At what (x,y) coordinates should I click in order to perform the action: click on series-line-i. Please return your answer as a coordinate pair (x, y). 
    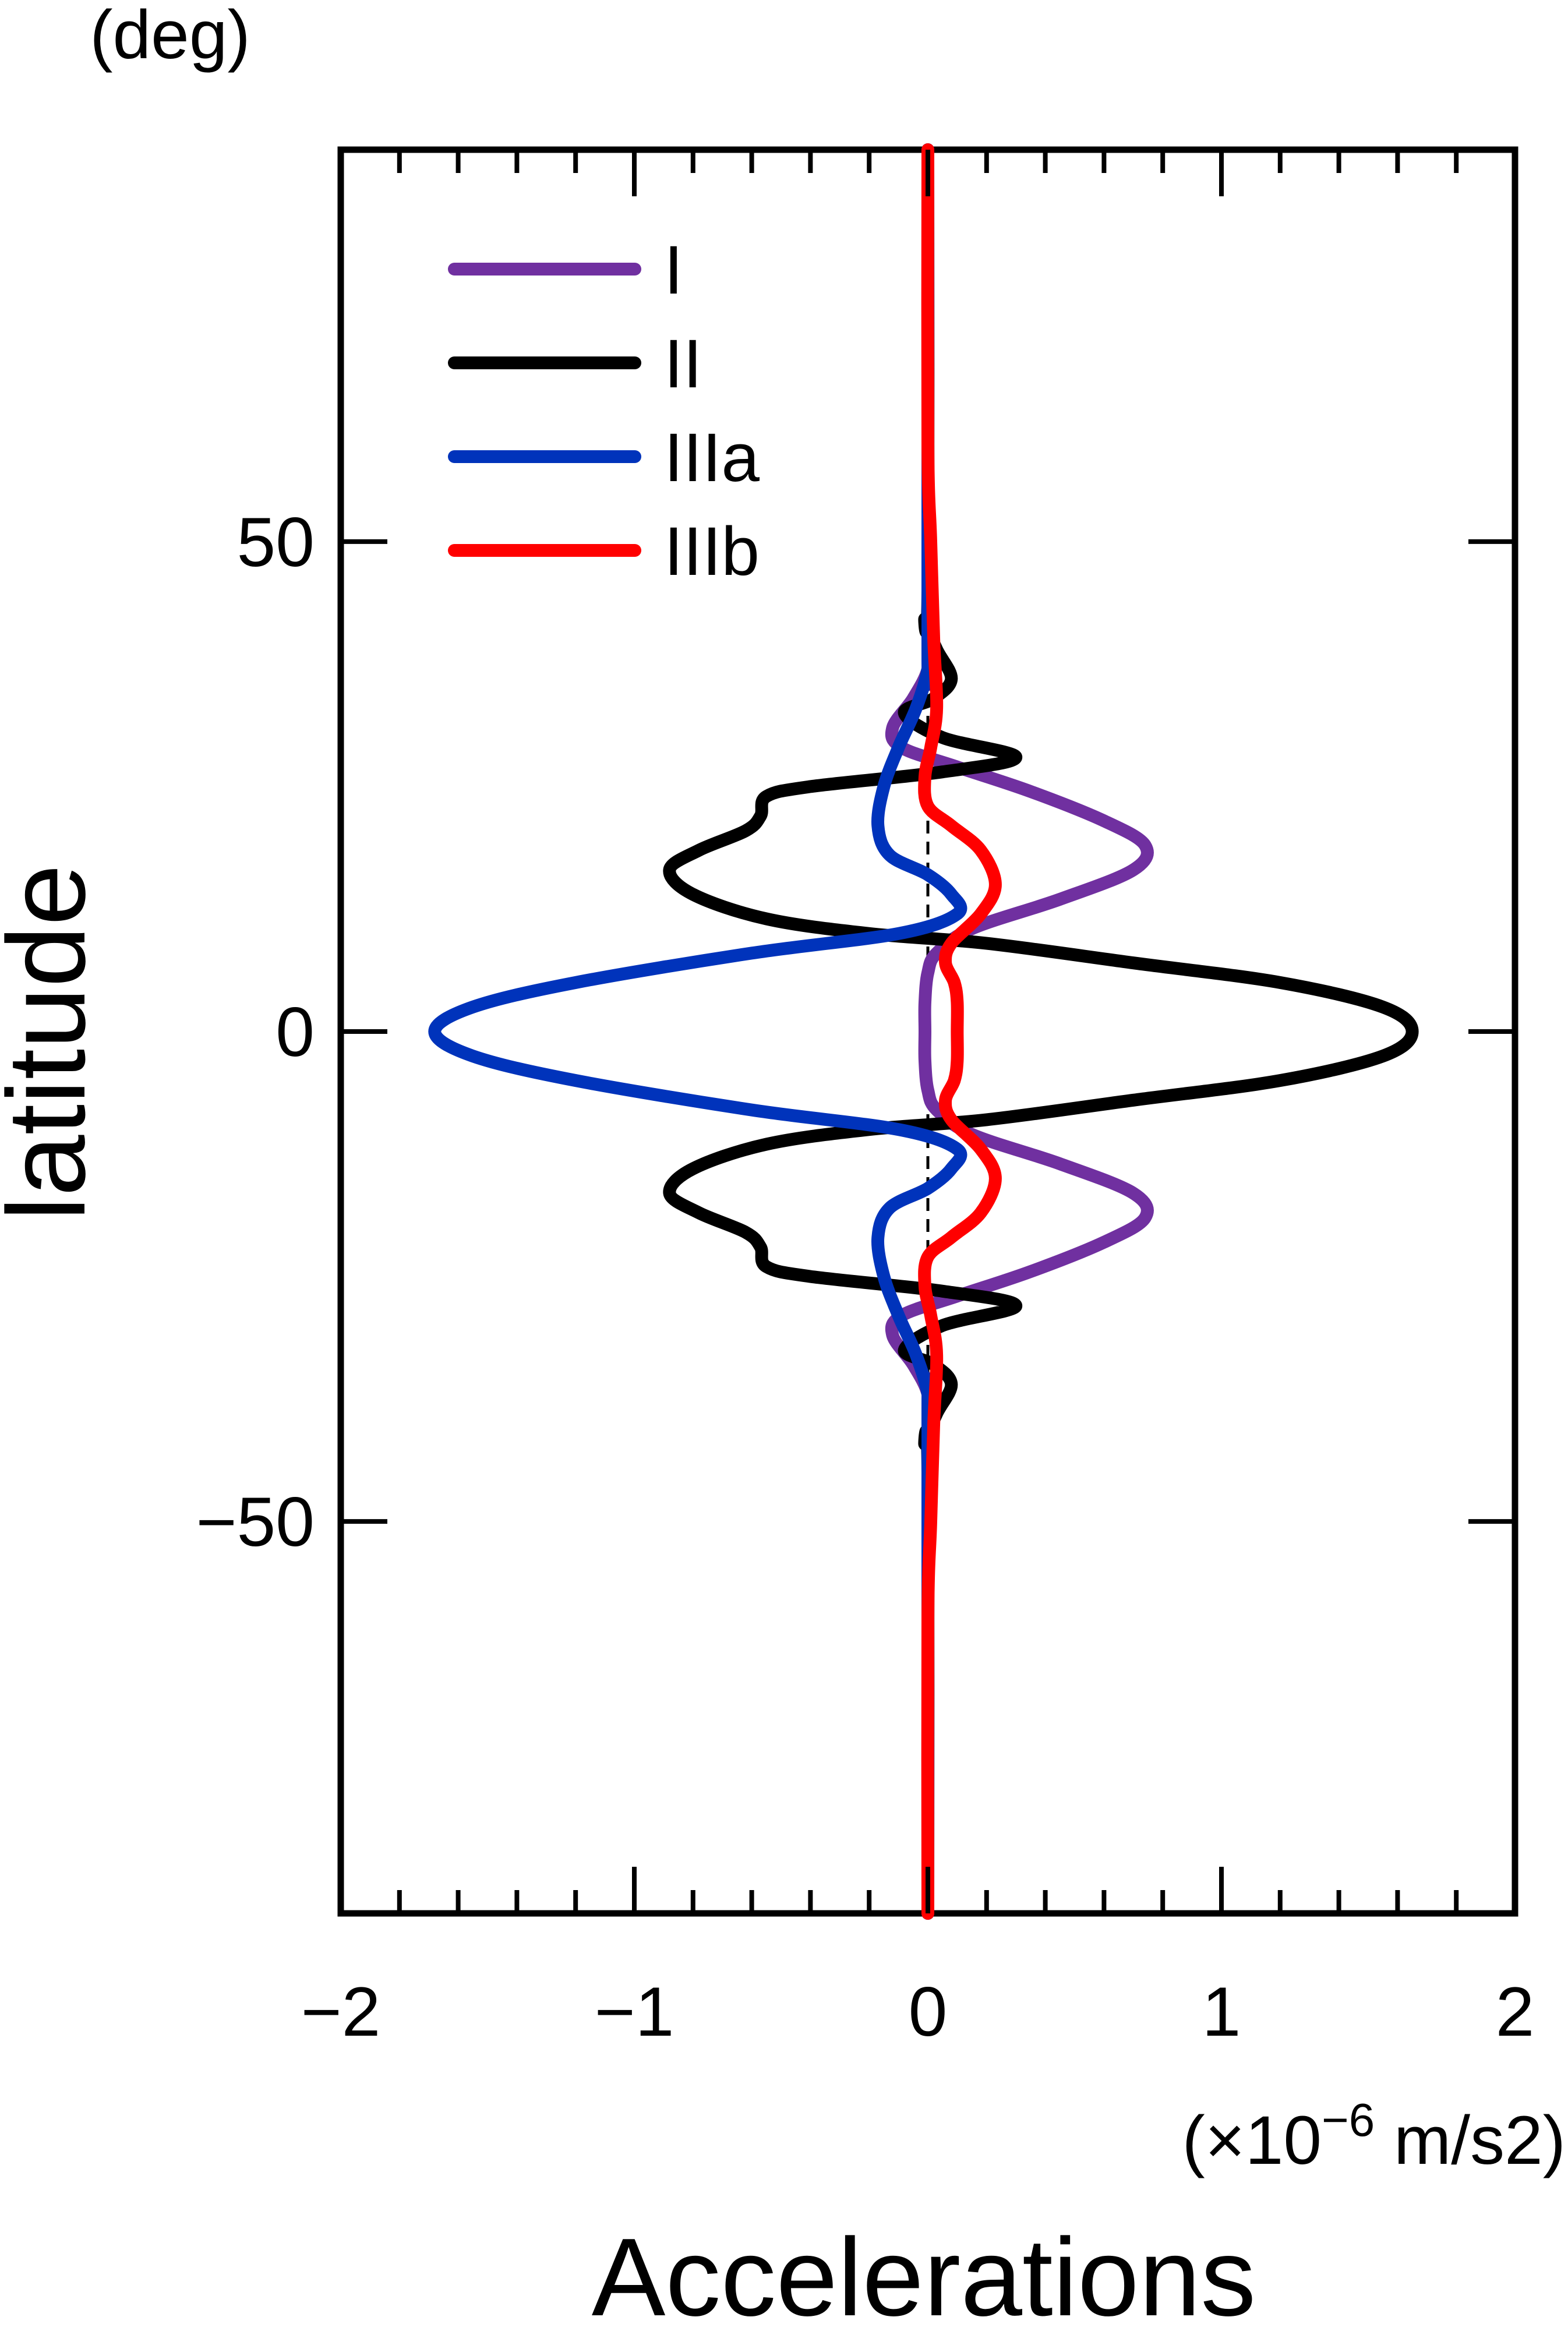
    Looking at the image, I should click on (1020, 1031).